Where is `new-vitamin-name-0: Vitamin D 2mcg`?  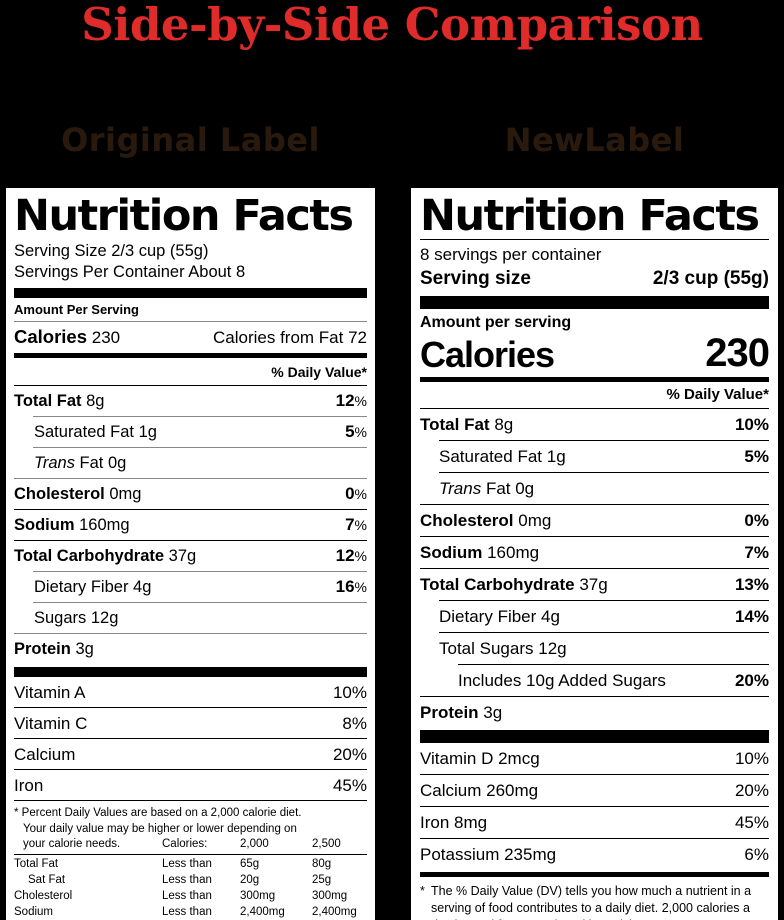
new-vitamin-name-0: Vitamin D 2mcg is located at coordinates (480, 758).